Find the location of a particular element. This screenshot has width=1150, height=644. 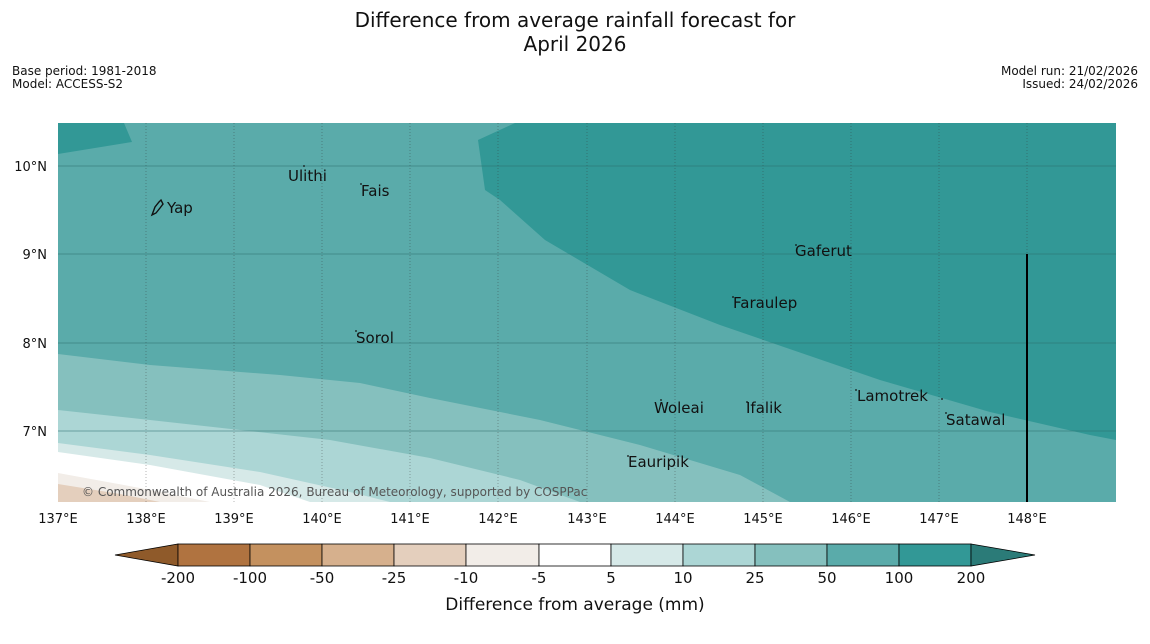

lat-tick-7n: 7°N is located at coordinates (35, 432).